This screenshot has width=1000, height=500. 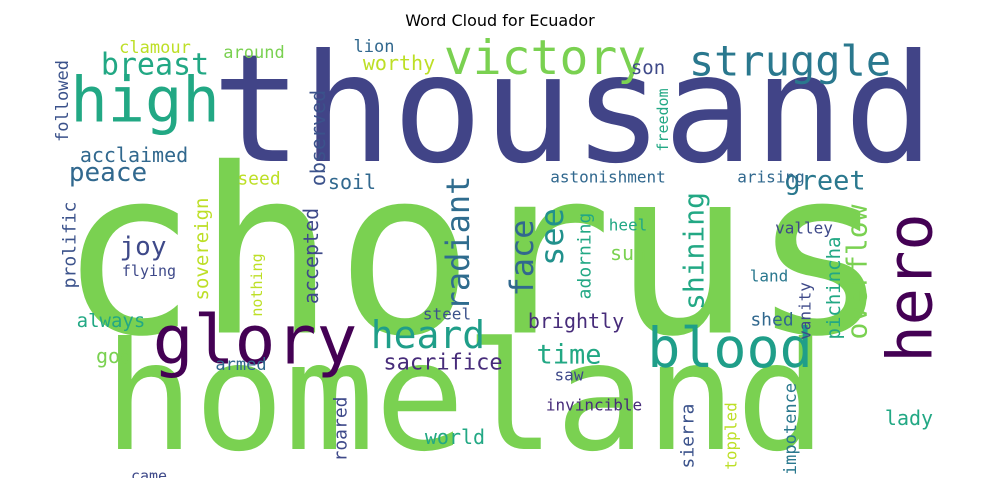 I want to click on word-freedom: freedom, so click(x=663, y=119).